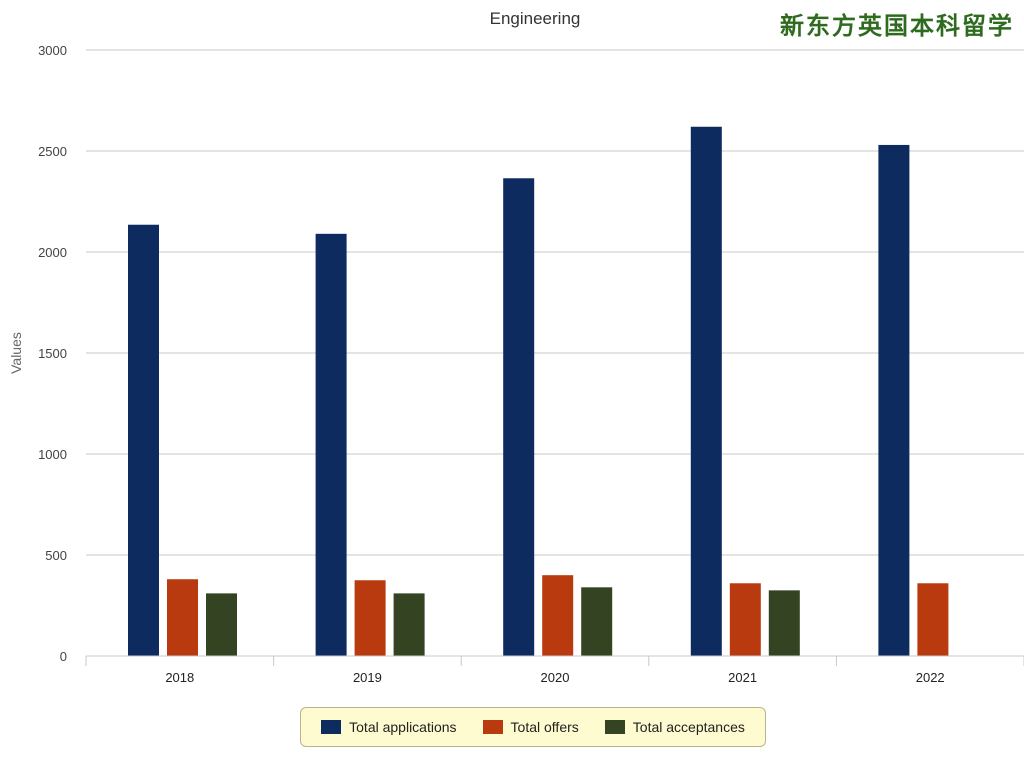  I want to click on y-tick-label: 2500, so click(52, 151).